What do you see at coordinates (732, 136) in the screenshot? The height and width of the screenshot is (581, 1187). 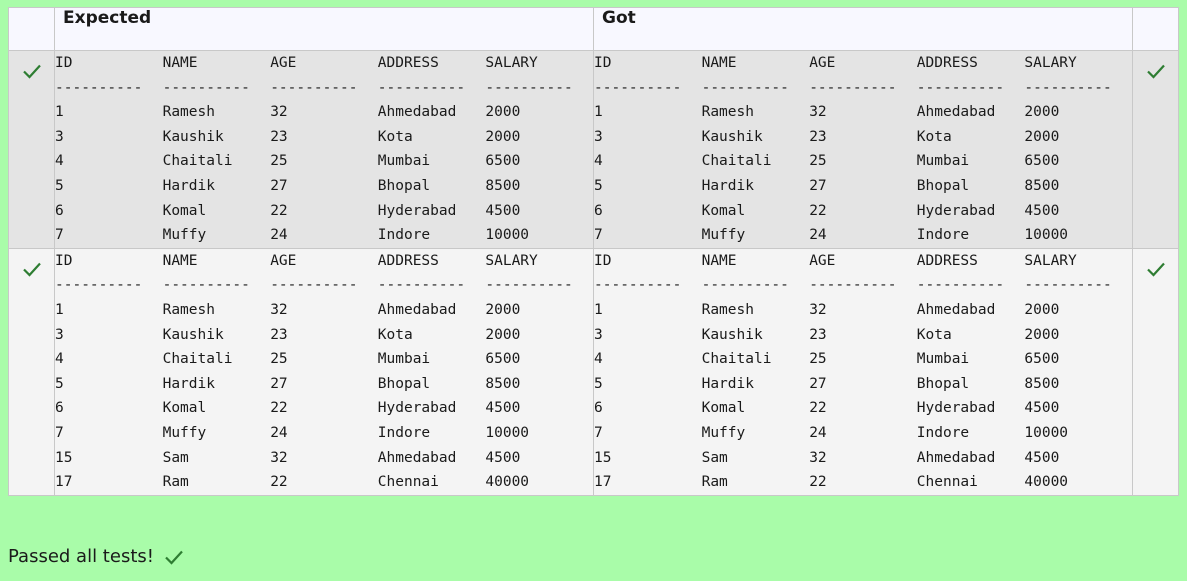 I see `cell: Kaushik` at bounding box center [732, 136].